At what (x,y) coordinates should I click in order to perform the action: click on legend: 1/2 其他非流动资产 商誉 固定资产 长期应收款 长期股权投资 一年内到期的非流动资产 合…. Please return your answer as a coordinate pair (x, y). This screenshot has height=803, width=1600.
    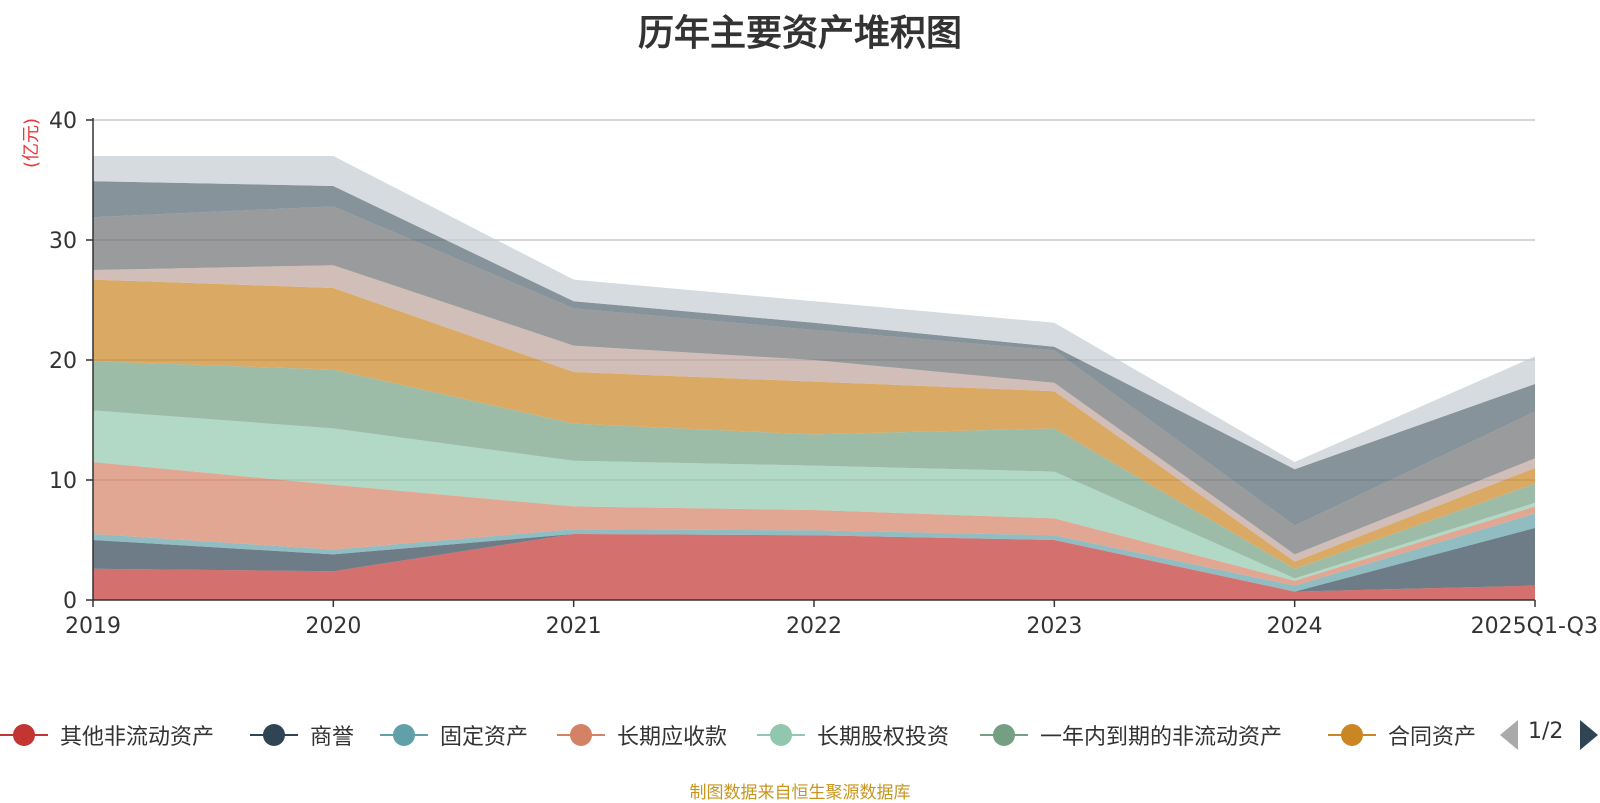
    Looking at the image, I should click on (800, 735).